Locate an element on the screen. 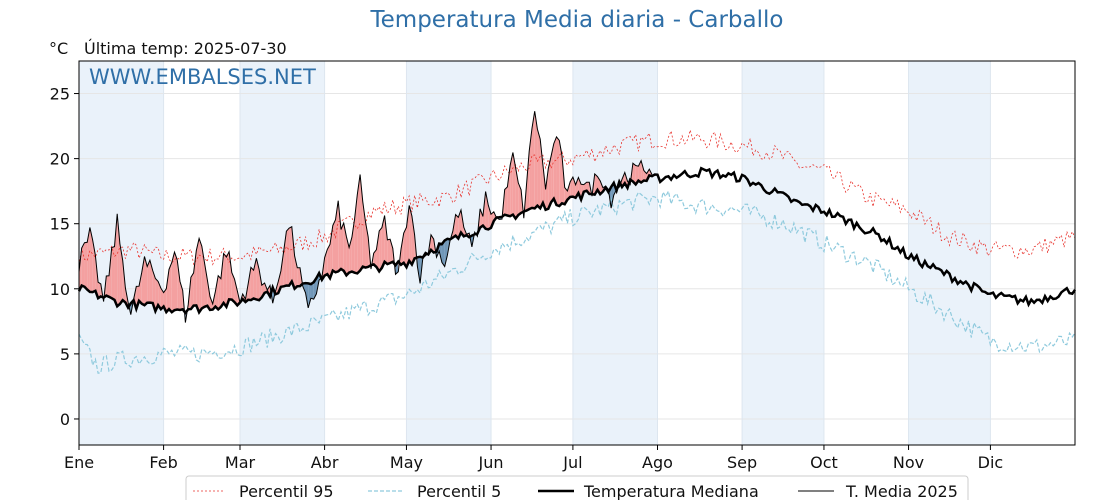 This screenshot has width=1120, height=500. x-tick-label: May is located at coordinates (406, 462).